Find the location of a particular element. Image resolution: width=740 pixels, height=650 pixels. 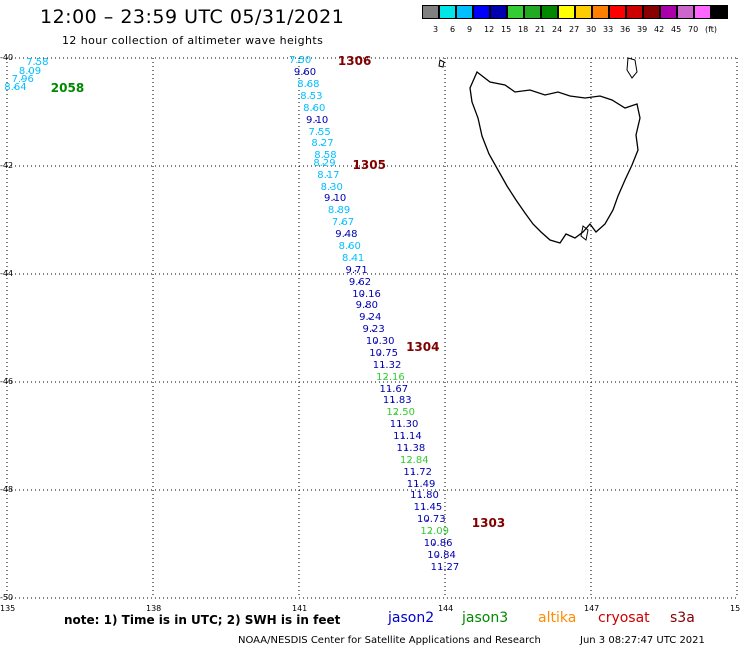

wave-height-value: 8.89 is located at coordinates (339, 211).